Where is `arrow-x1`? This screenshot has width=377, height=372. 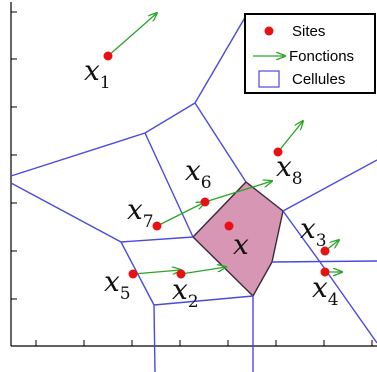 arrow-x1 is located at coordinates (132, 35).